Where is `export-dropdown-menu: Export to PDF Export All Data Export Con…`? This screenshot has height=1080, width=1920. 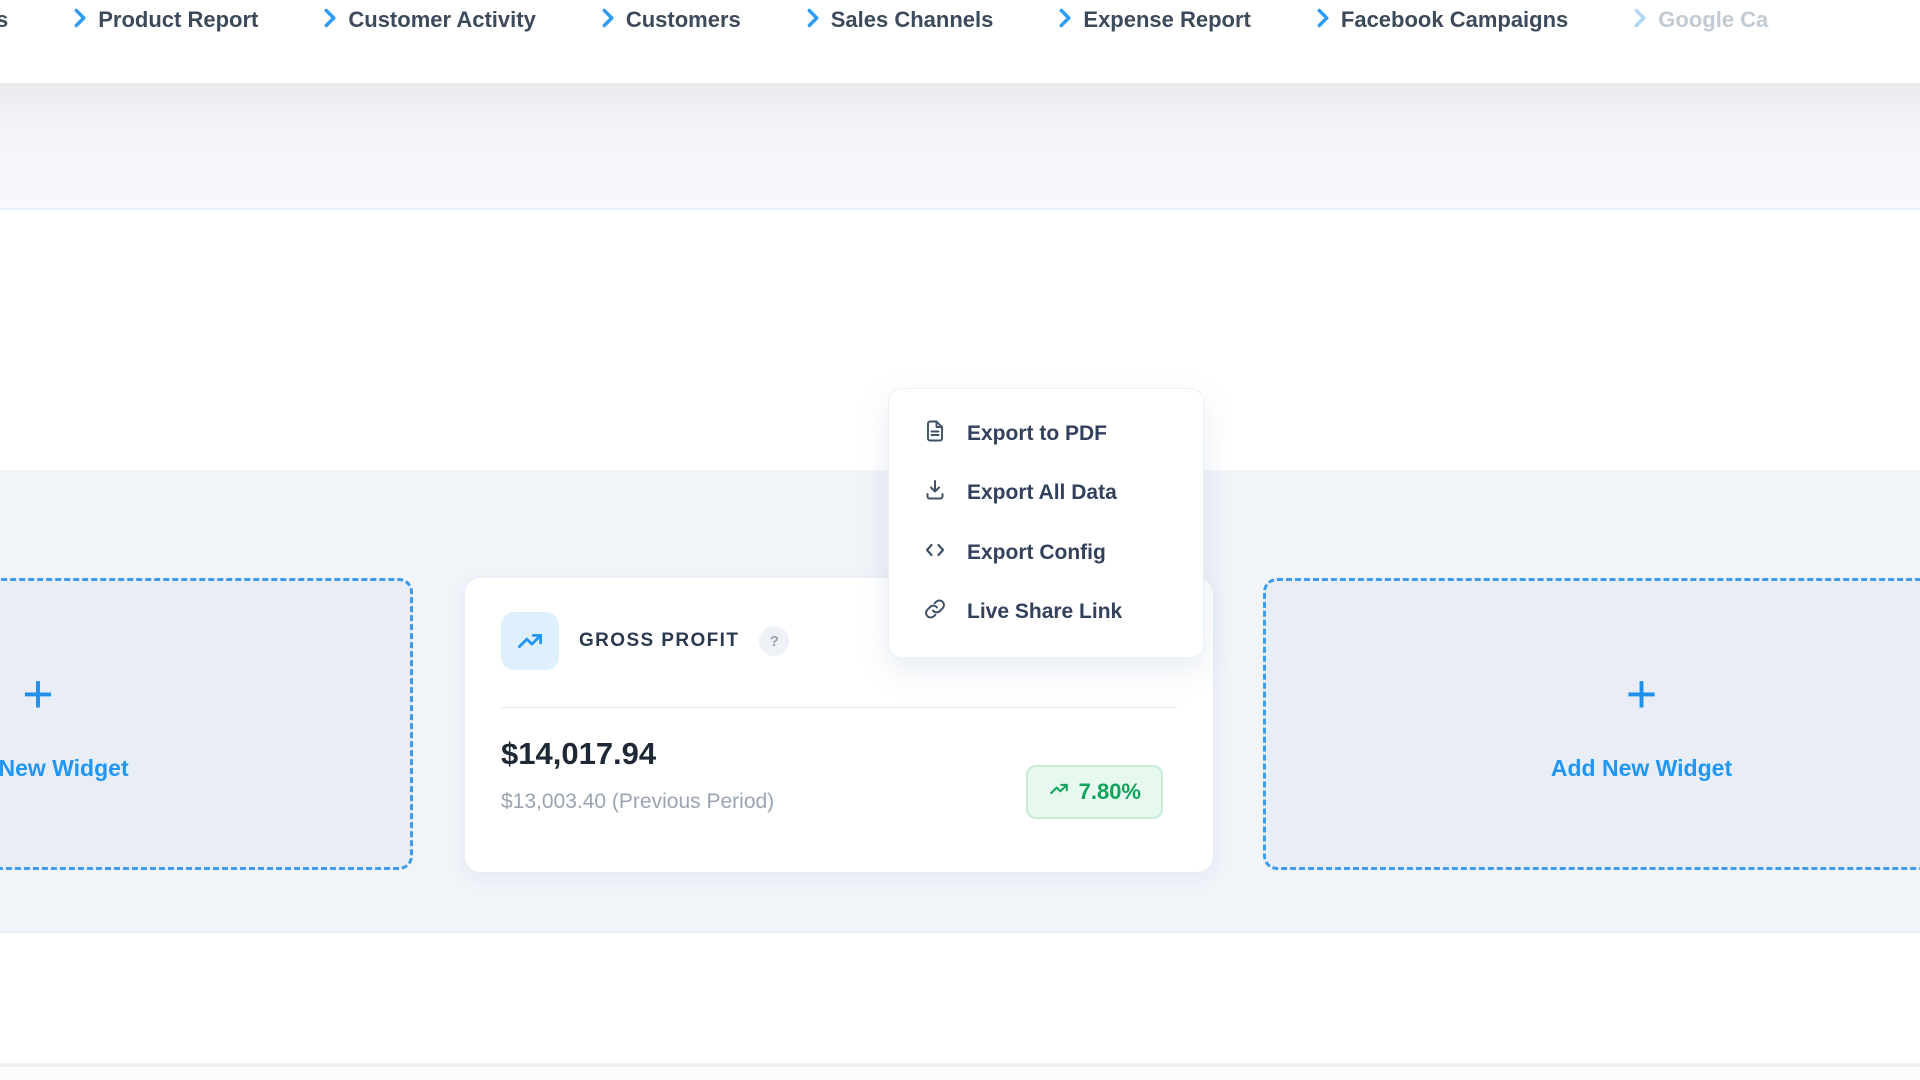
export-dropdown-menu: Export to PDF Export All Data Export Con… is located at coordinates (1046, 523).